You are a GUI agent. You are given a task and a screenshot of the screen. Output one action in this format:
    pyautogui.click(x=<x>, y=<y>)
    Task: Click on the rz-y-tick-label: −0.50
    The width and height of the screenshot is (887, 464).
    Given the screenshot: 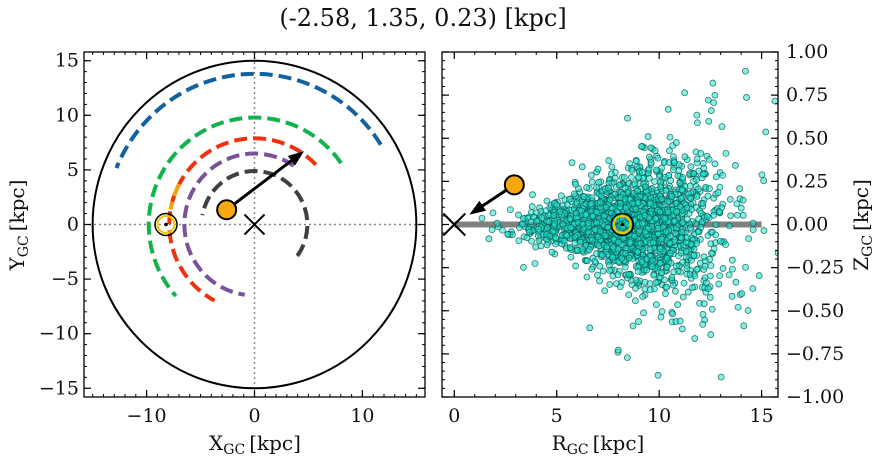 What is the action you would take?
    pyautogui.click(x=815, y=311)
    